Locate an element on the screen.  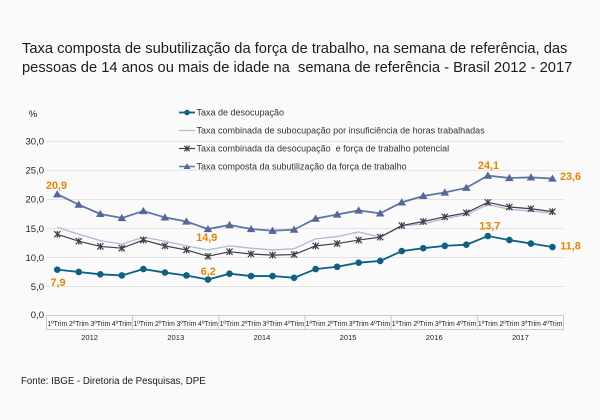
svg-text: 14,9 is located at coordinates (206, 238).